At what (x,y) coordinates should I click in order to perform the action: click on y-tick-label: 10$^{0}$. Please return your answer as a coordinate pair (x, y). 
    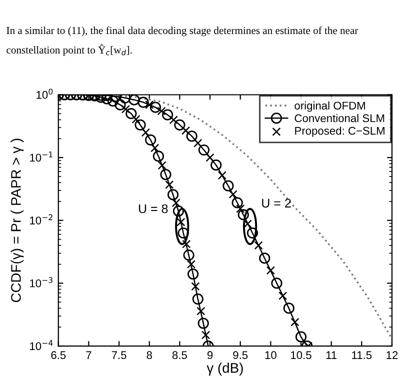
    Looking at the image, I should click on (44, 93).